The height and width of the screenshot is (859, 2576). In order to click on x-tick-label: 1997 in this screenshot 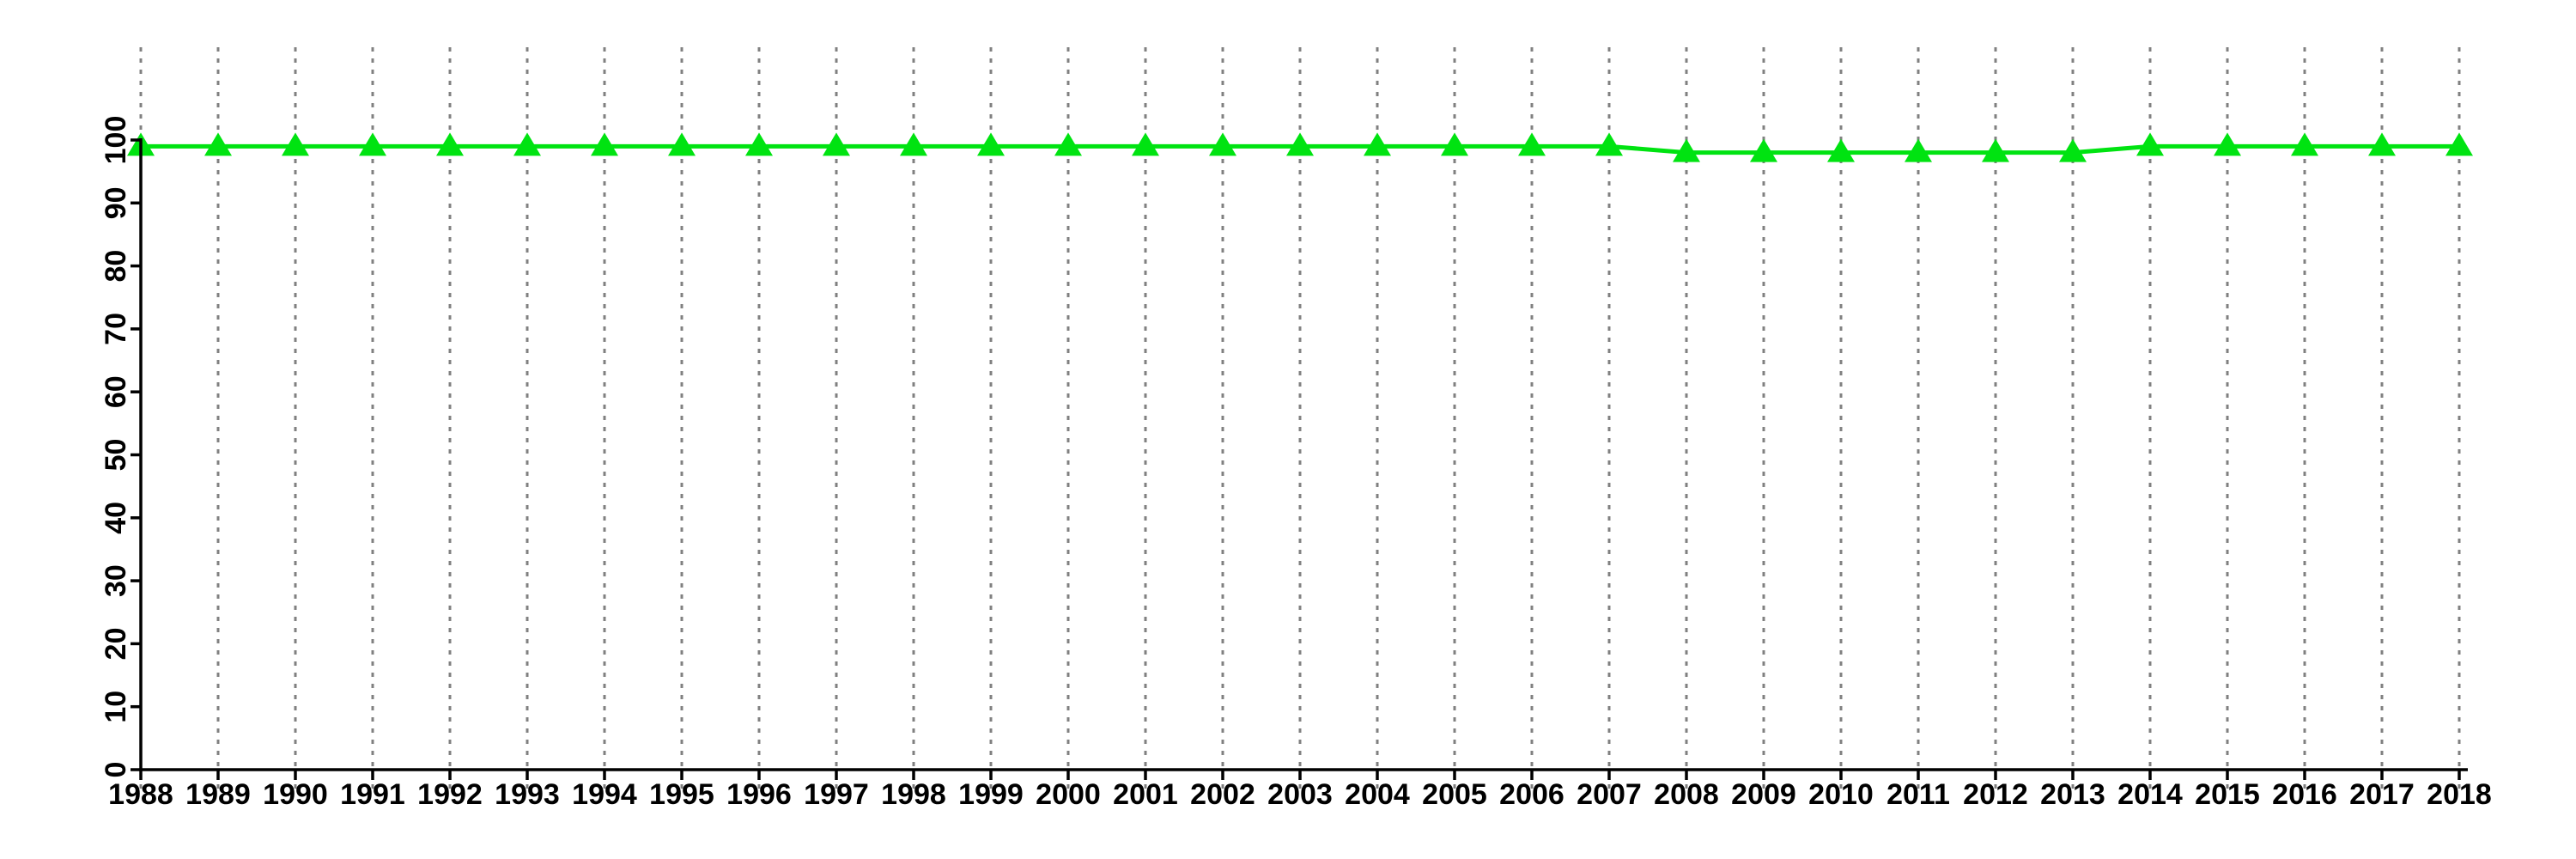, I will do `click(836, 794)`.